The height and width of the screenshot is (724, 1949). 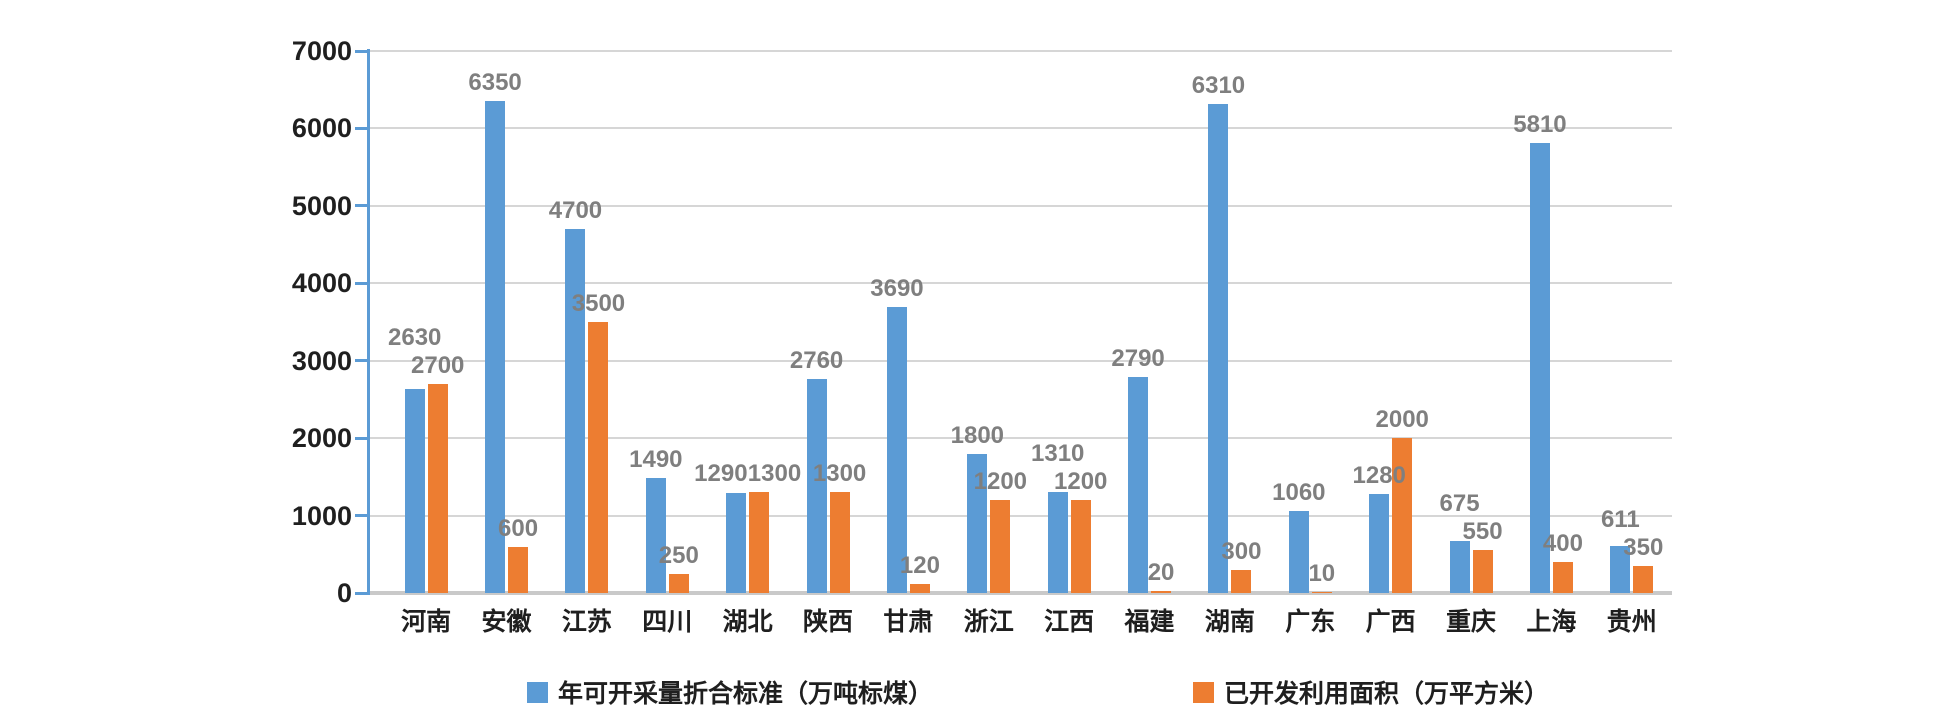 I want to click on legend-item-developed-area: 已开发利用面积（万平方米）, so click(x=1371, y=692).